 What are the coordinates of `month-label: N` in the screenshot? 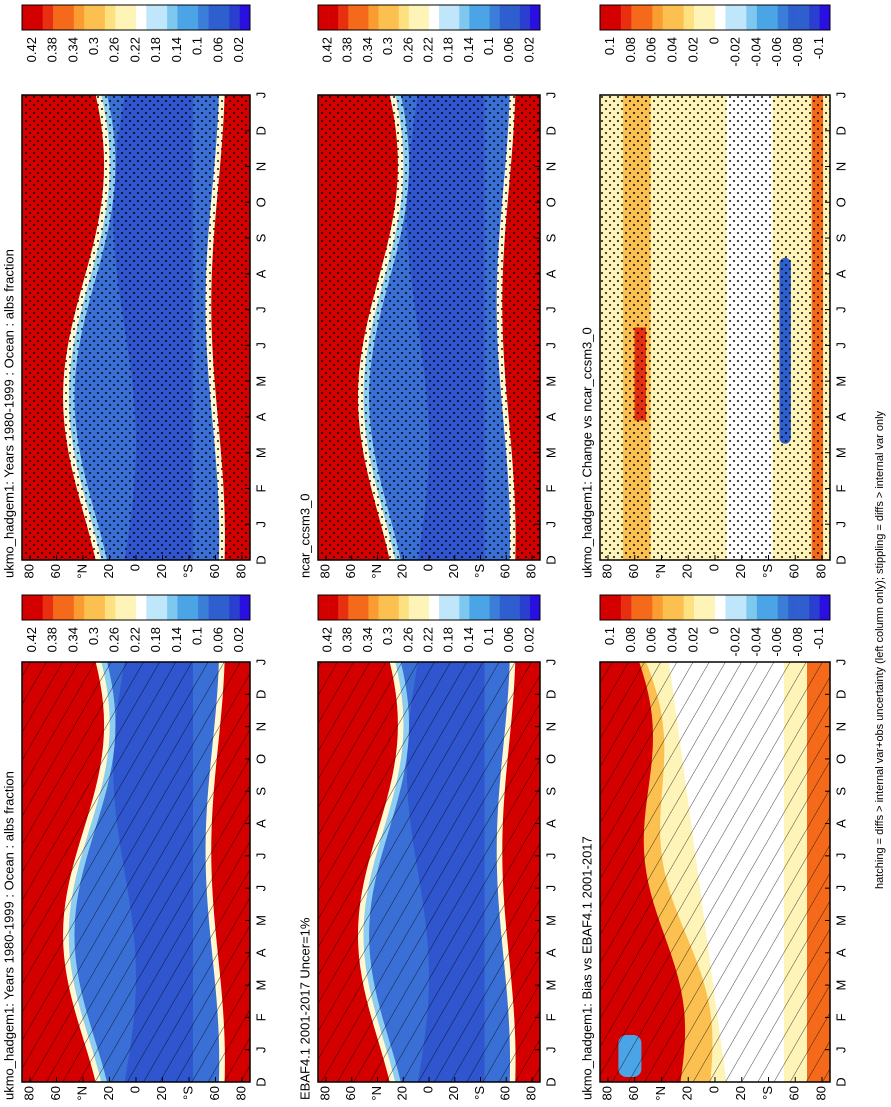 It's located at (260, 166).